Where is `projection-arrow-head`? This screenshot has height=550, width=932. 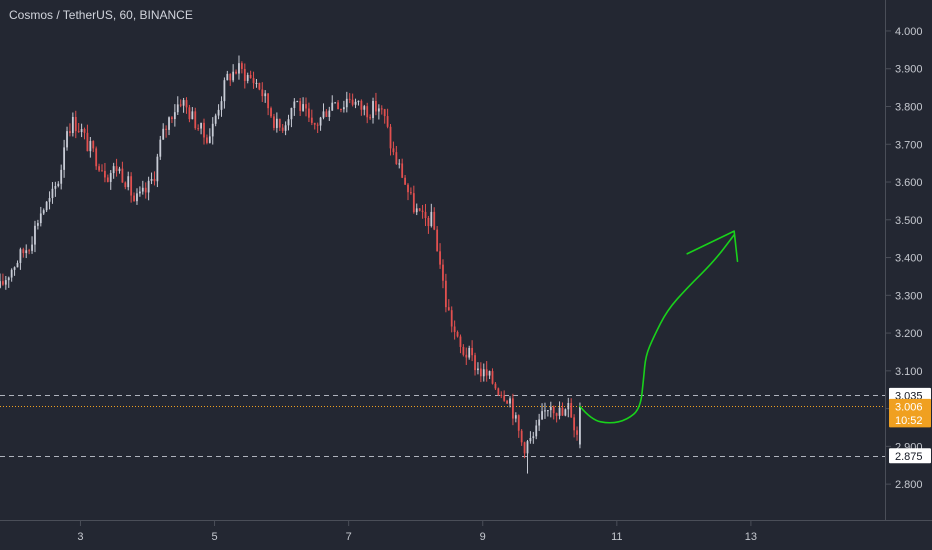 projection-arrow-head is located at coordinates (712, 246).